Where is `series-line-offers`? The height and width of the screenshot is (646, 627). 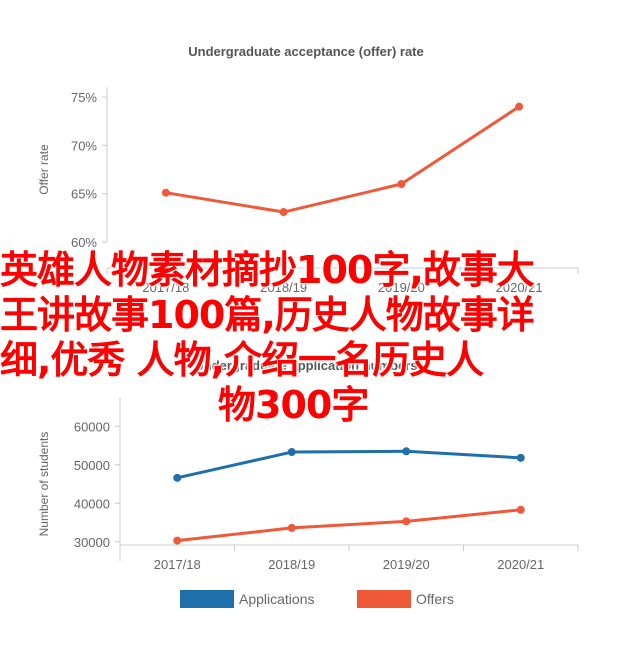 series-line-offers is located at coordinates (349, 525).